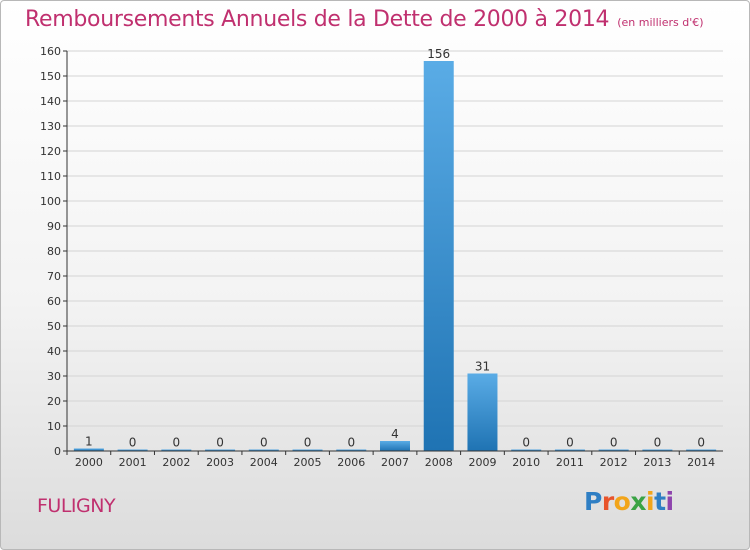 Image resolution: width=750 pixels, height=550 pixels. Describe the element at coordinates (482, 367) in the screenshot. I see `data-label: 31` at that location.